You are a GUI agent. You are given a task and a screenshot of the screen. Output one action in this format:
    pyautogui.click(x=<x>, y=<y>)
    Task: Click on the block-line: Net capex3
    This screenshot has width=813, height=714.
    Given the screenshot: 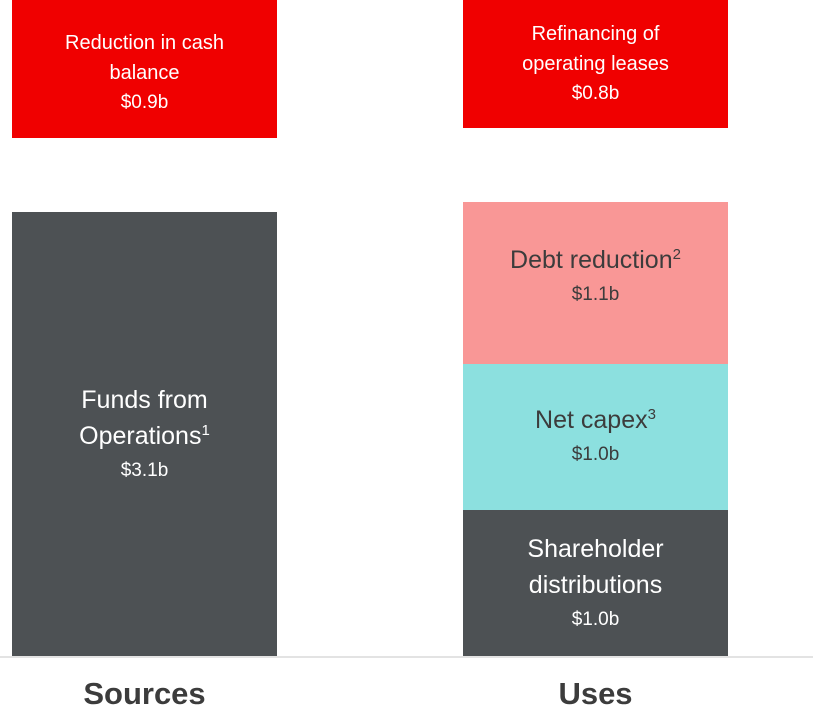 What is the action you would take?
    pyautogui.click(x=595, y=420)
    